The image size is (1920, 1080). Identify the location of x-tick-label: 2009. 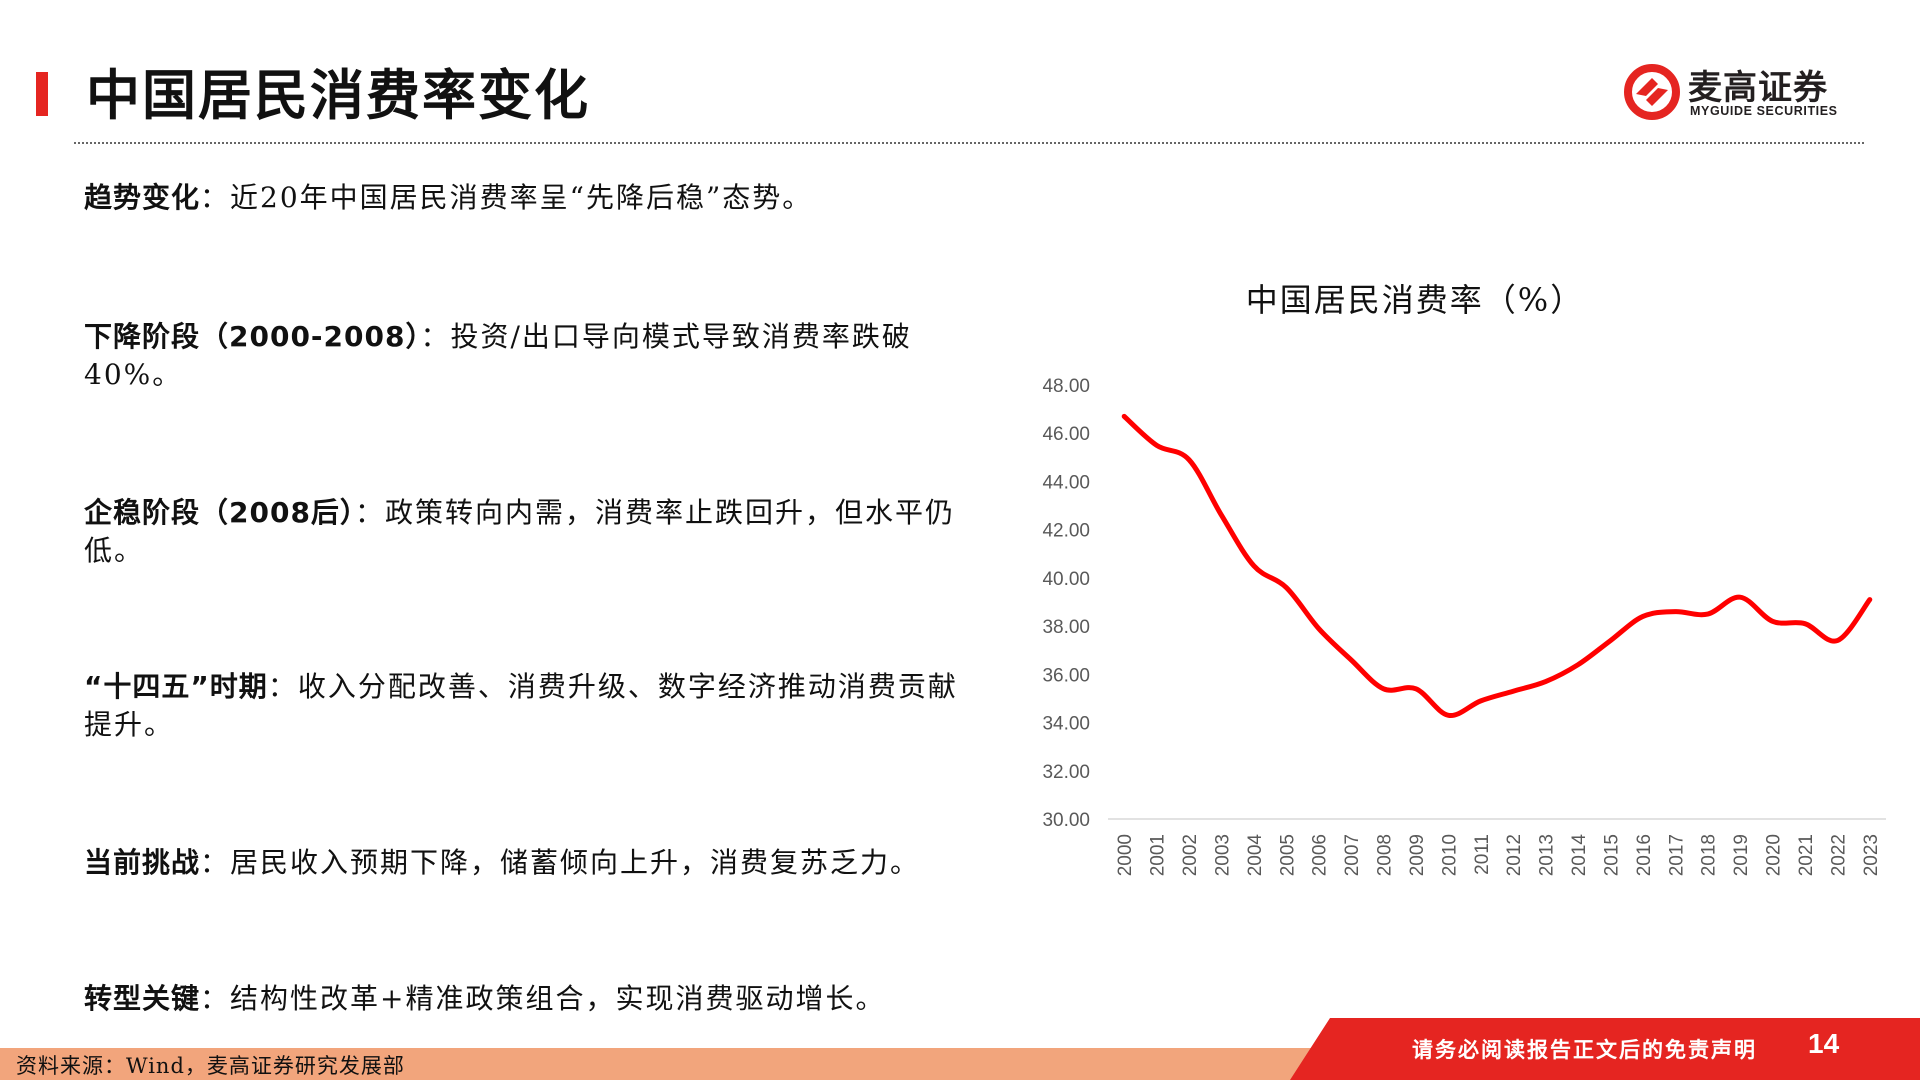
(1417, 855).